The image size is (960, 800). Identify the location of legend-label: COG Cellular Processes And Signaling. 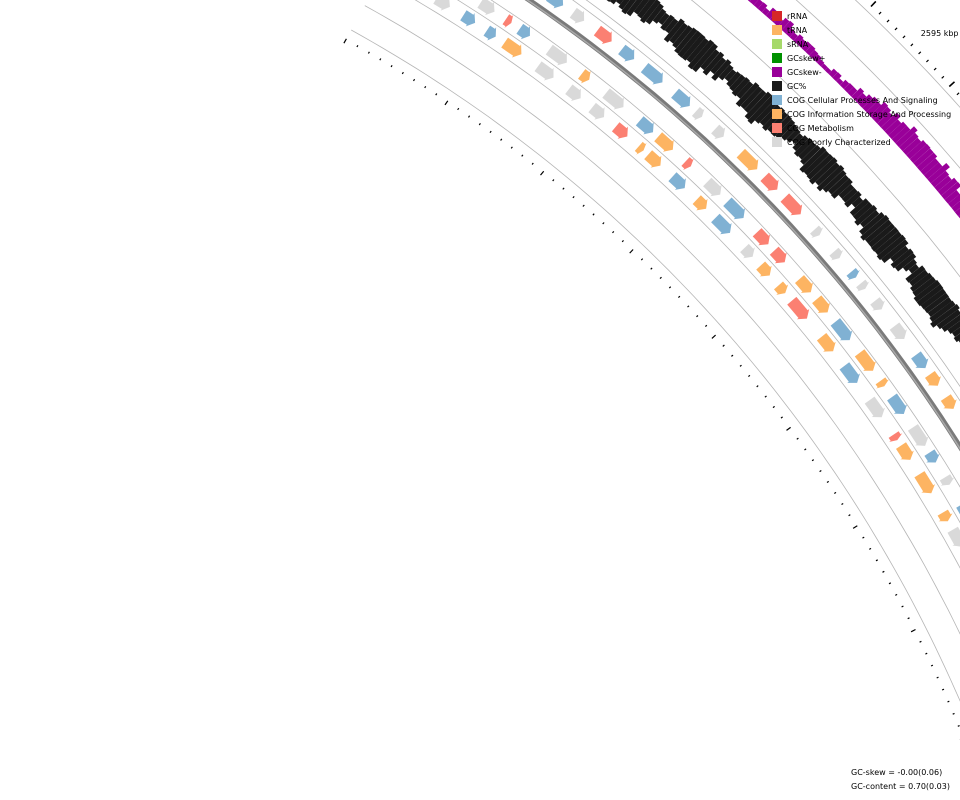
(862, 100).